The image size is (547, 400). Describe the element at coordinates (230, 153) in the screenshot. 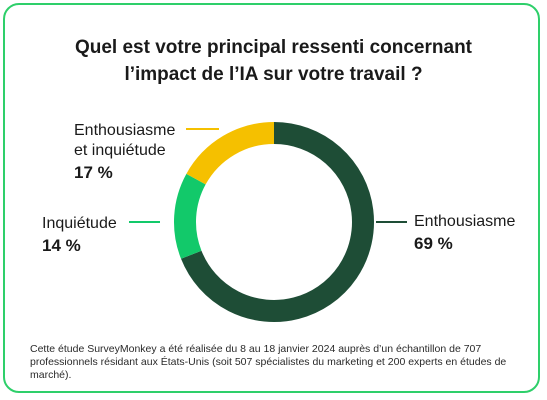

I see `donut-slice-enthousiasme-et-inquietude` at that location.